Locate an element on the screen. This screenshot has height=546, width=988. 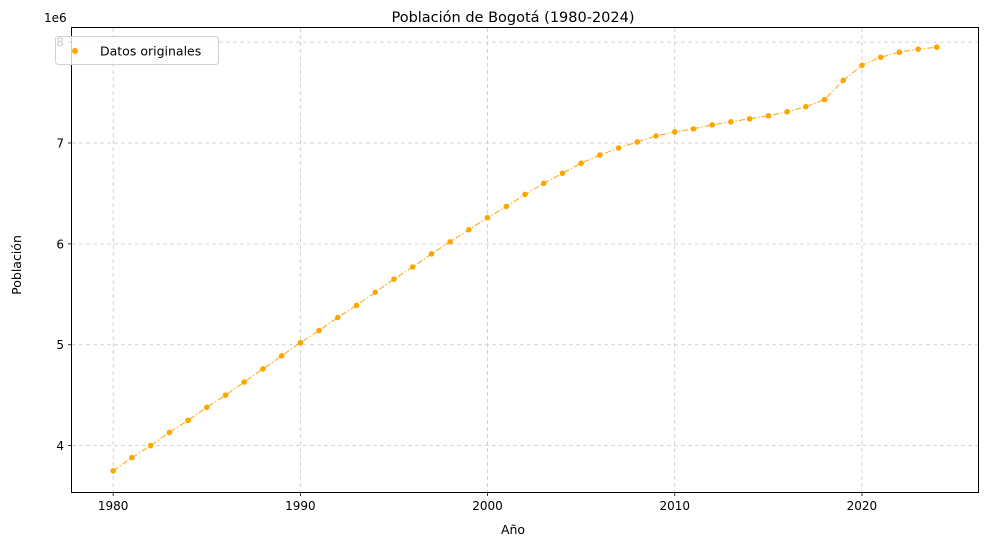
y-tick-label: 4 is located at coordinates (60, 446).